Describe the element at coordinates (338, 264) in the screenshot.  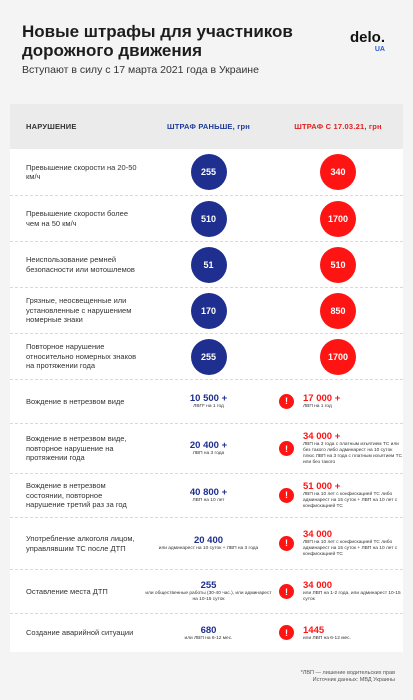
I see `fine-after-badge: 510` at that location.